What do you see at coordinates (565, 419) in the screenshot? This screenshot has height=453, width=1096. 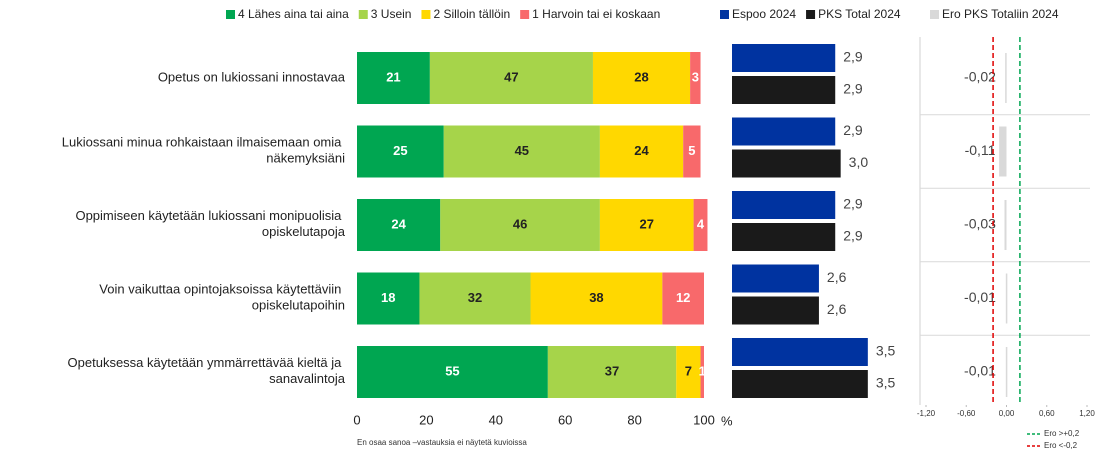 I see `x-tick-label: 60` at bounding box center [565, 419].